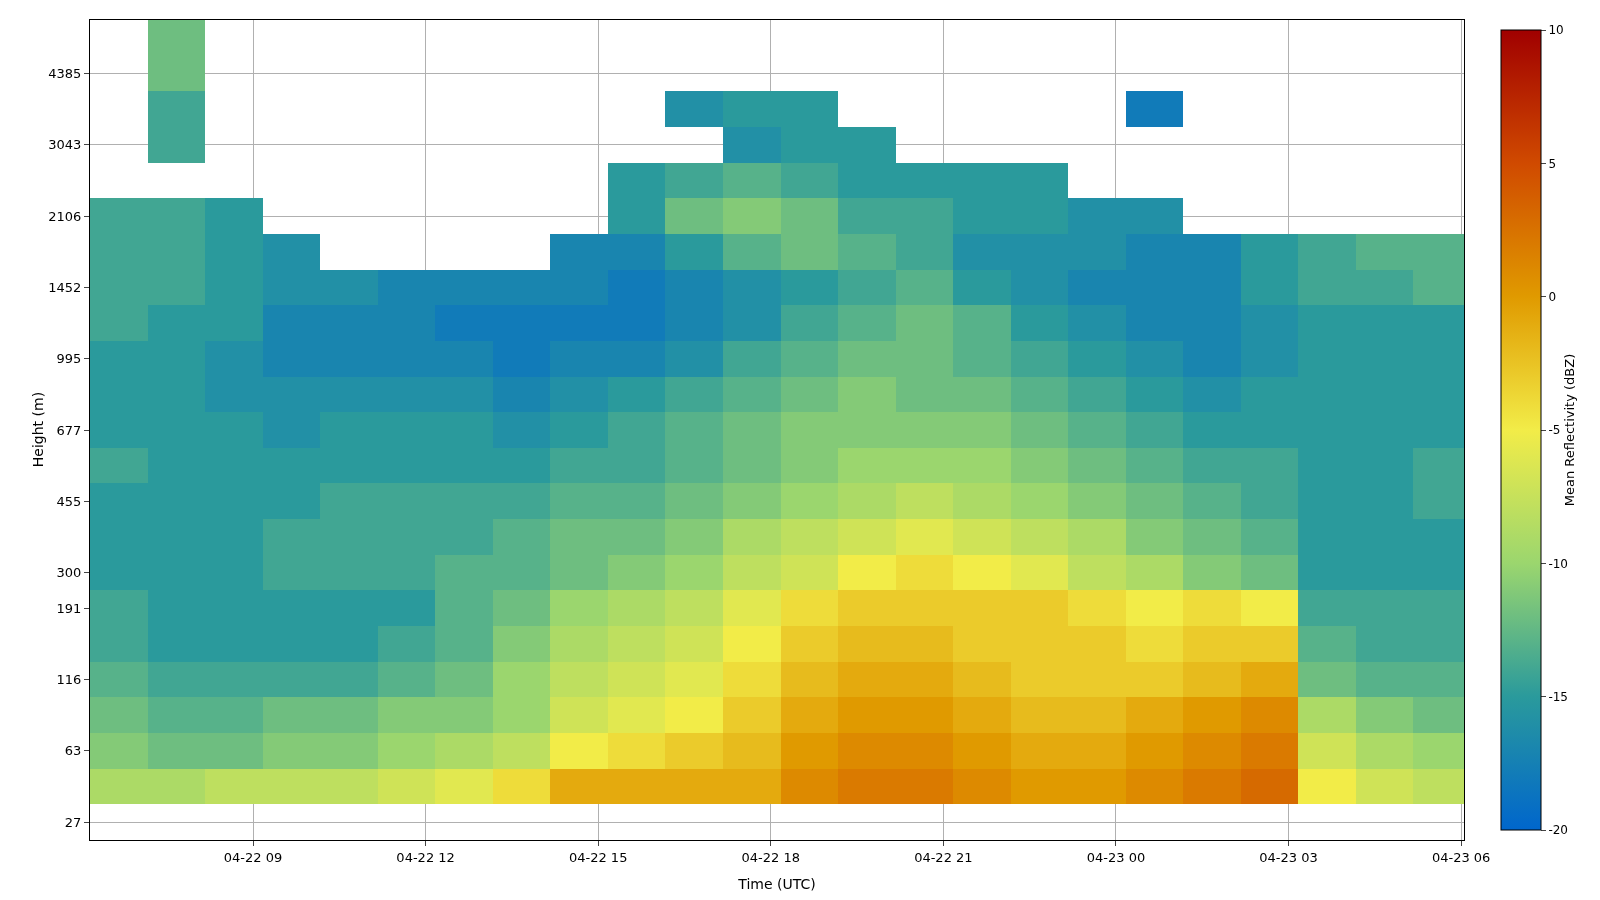  I want to click on color-bar-label: -20, so click(1558, 830).